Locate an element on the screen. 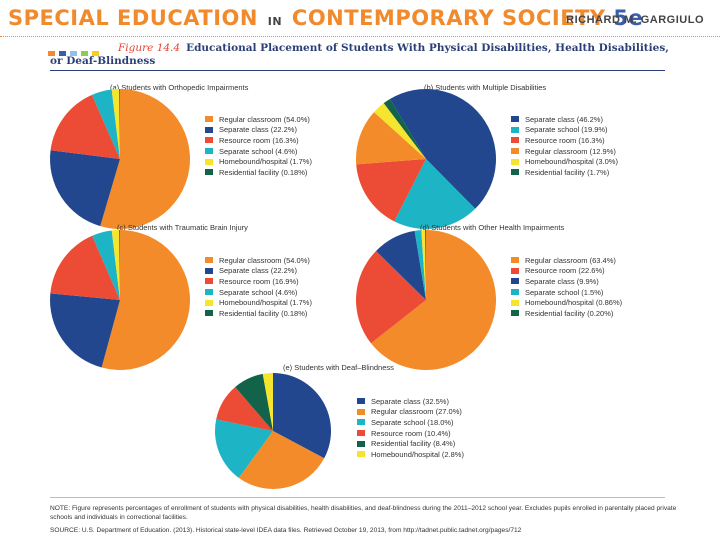  chart-2-legend-item-1: Separate class (22.2%) is located at coordinates (258, 271).